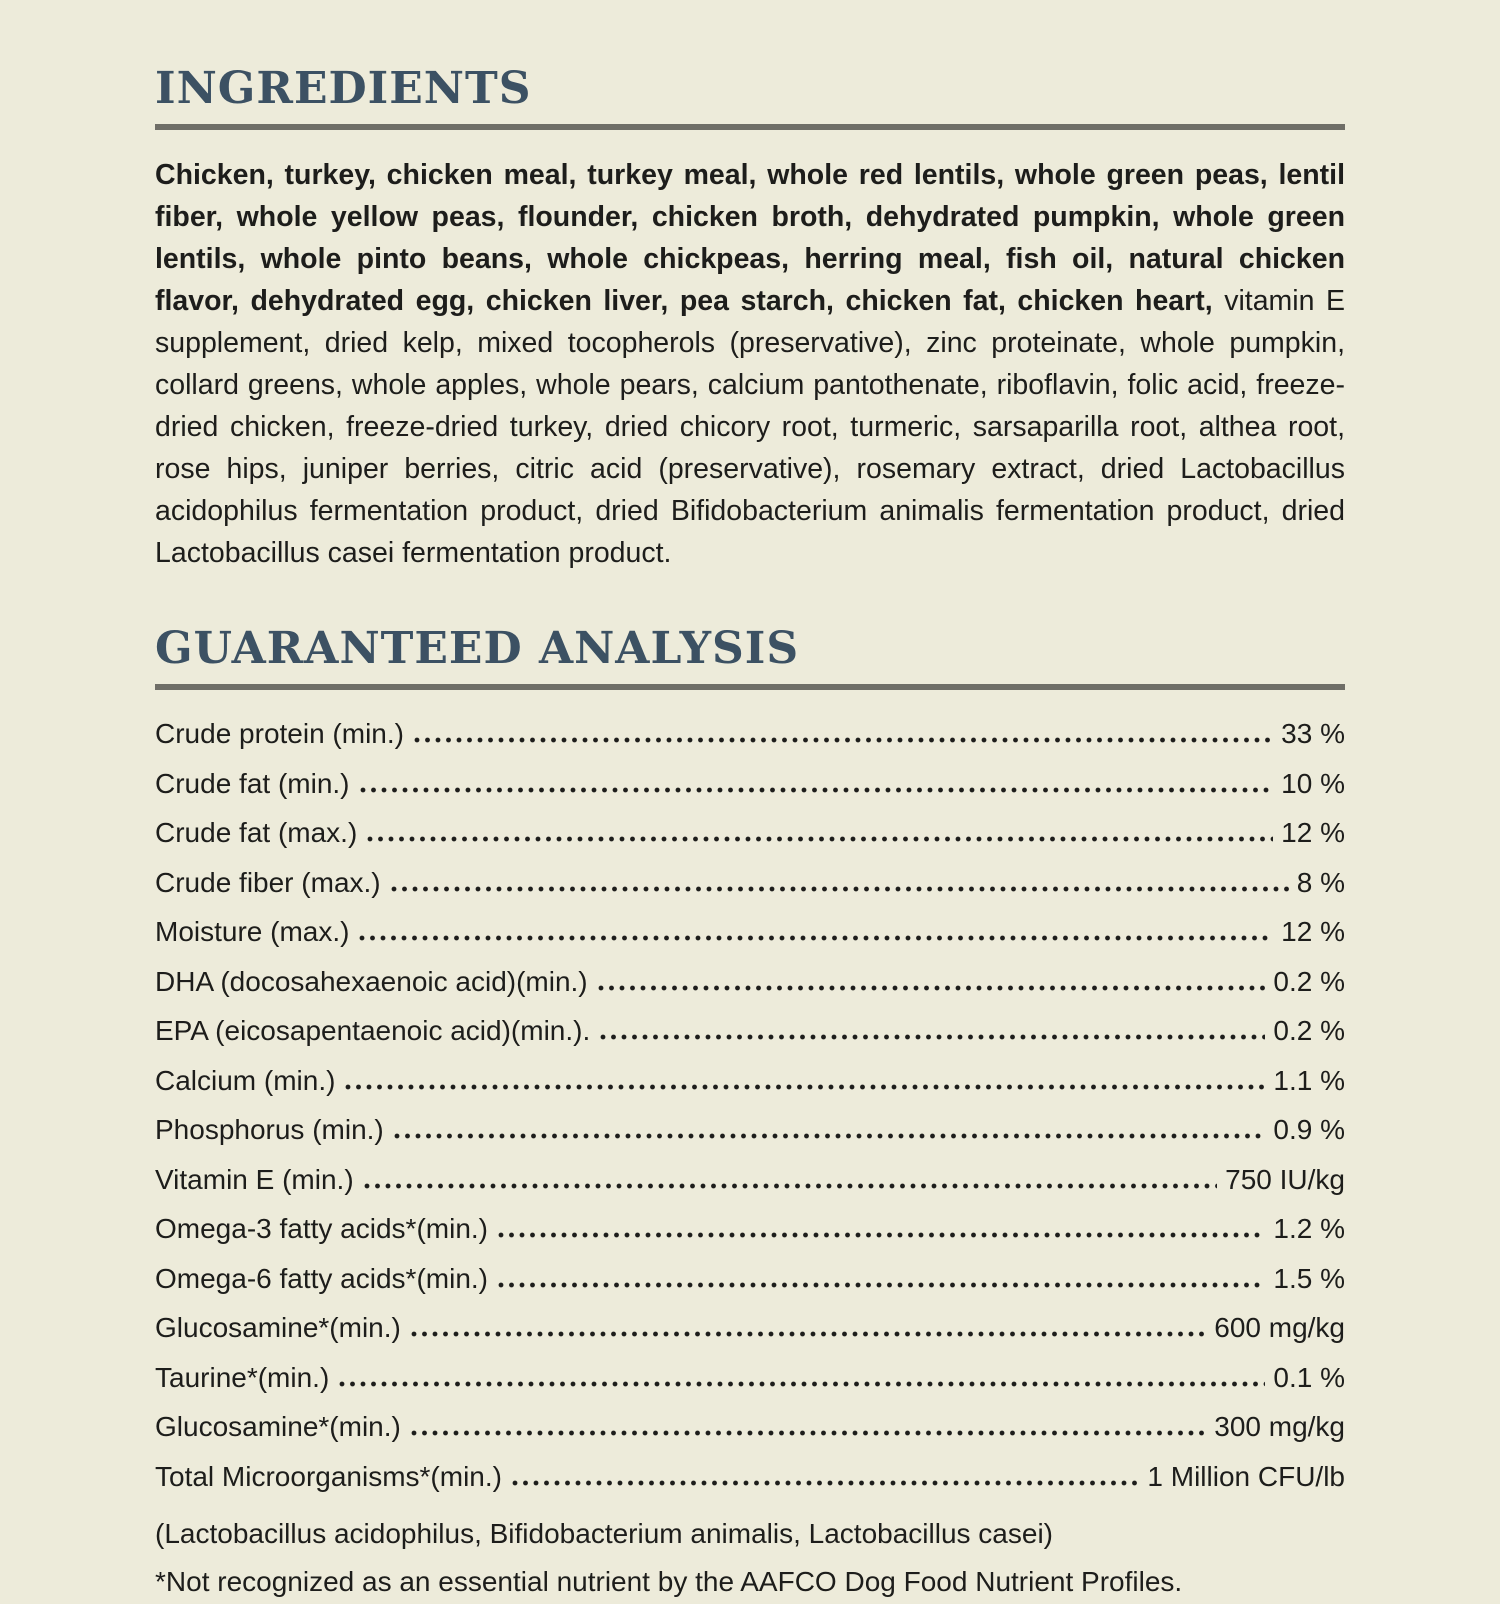 The image size is (1500, 1604). I want to click on ingredients-heading: INGREDIENTS, so click(343, 88).